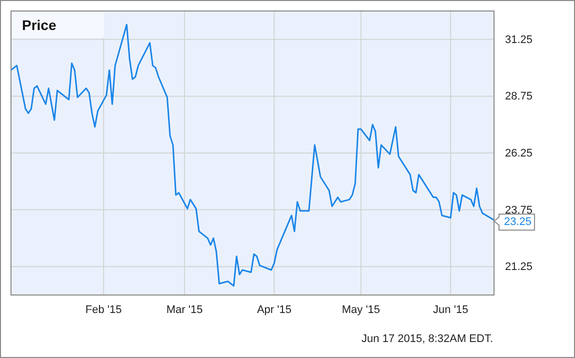  Describe the element at coordinates (427, 339) in the screenshot. I see `text: Jun 17 2015, 8:32AM EDT.` at that location.